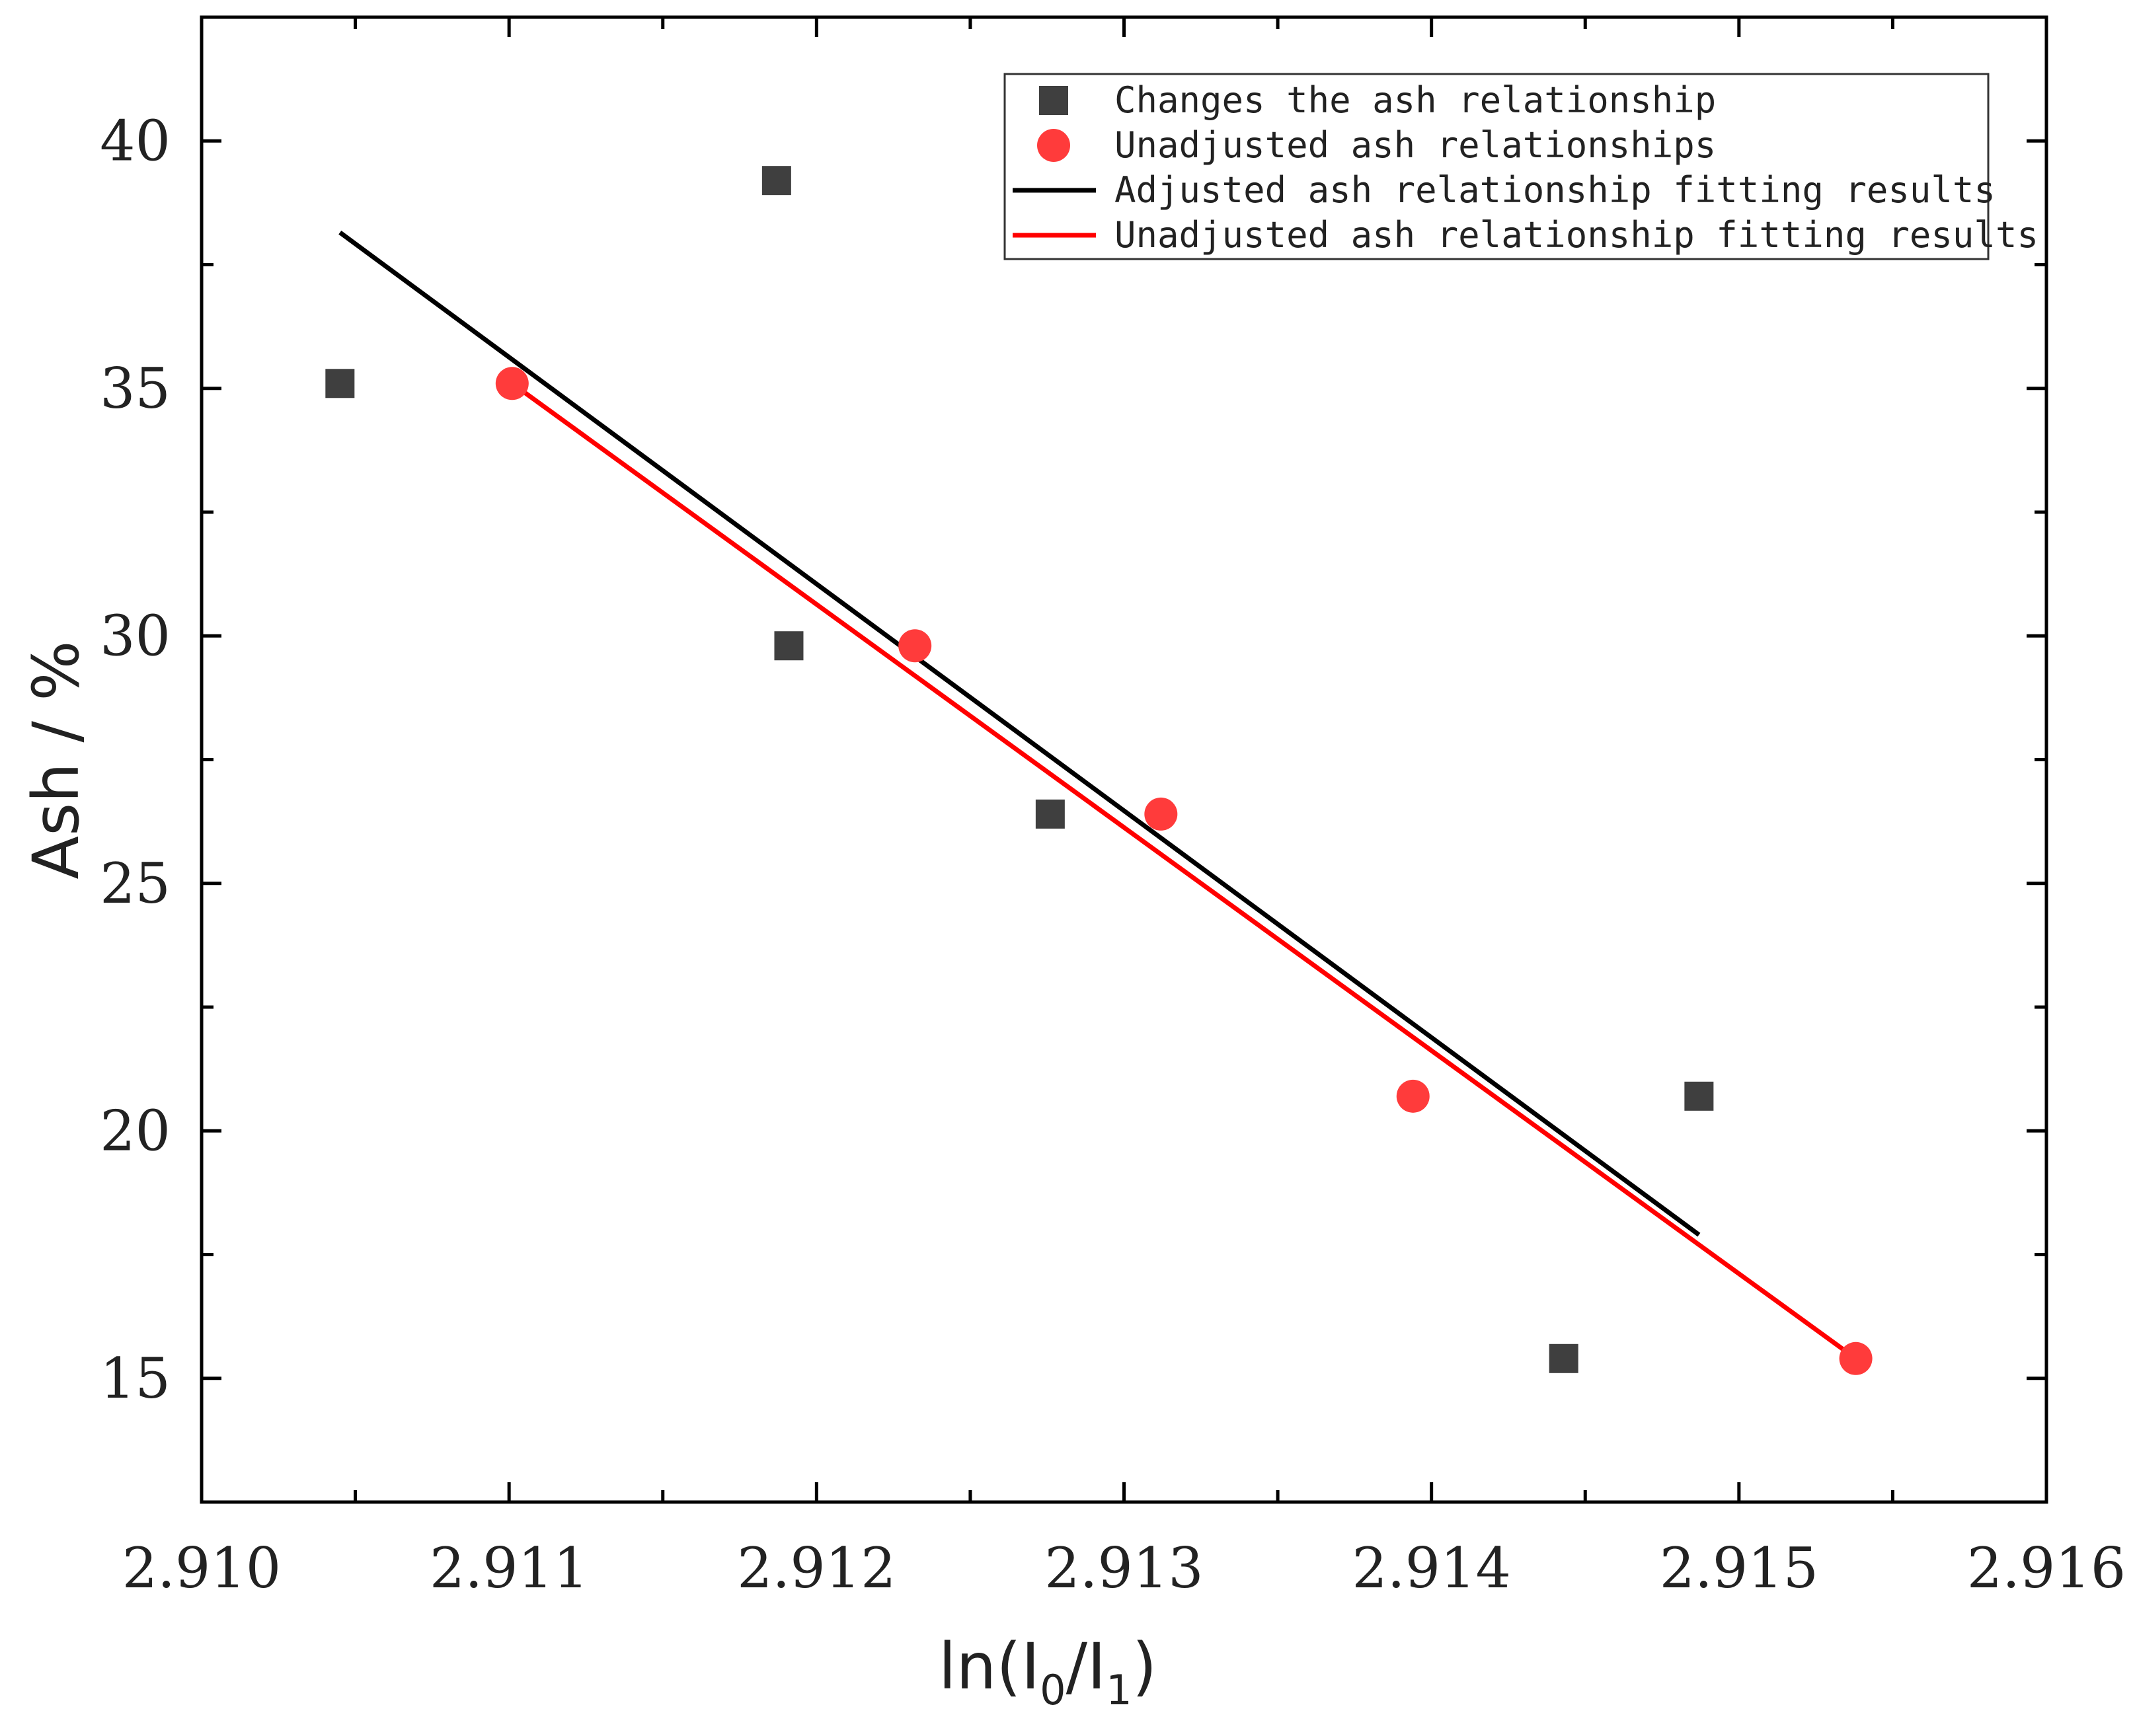  What do you see at coordinates (1739, 1568) in the screenshot?
I see `x-tick-label: 2.915` at bounding box center [1739, 1568].